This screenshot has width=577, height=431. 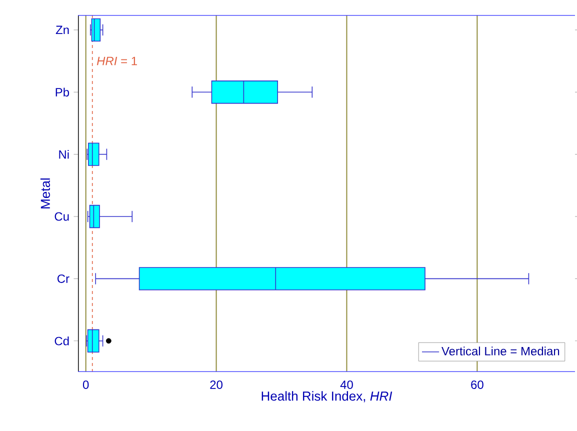 What do you see at coordinates (45, 193) in the screenshot?
I see `y-axis-title: Metal` at bounding box center [45, 193].